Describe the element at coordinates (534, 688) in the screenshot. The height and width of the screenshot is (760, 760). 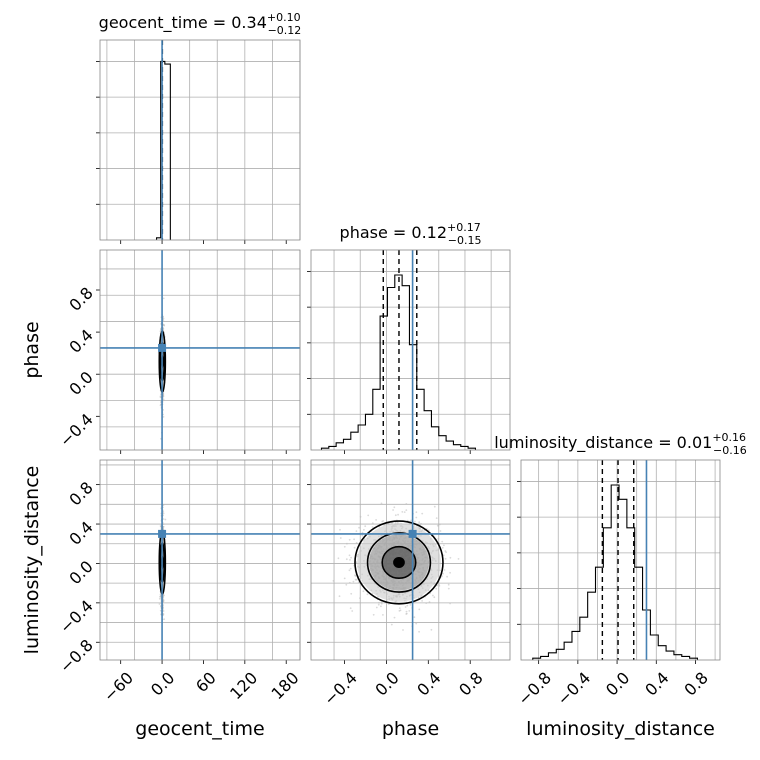
I see `x-tick-label: −0.8` at that location.